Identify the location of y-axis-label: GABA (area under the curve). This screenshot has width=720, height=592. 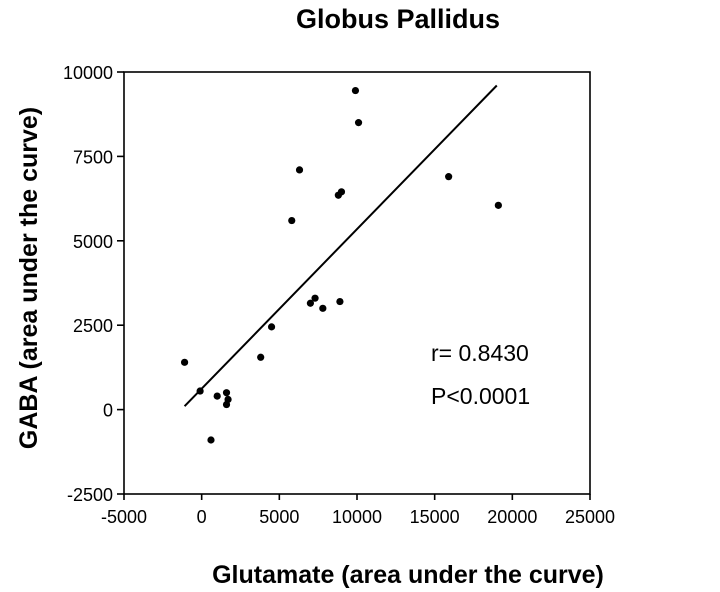
(29, 278).